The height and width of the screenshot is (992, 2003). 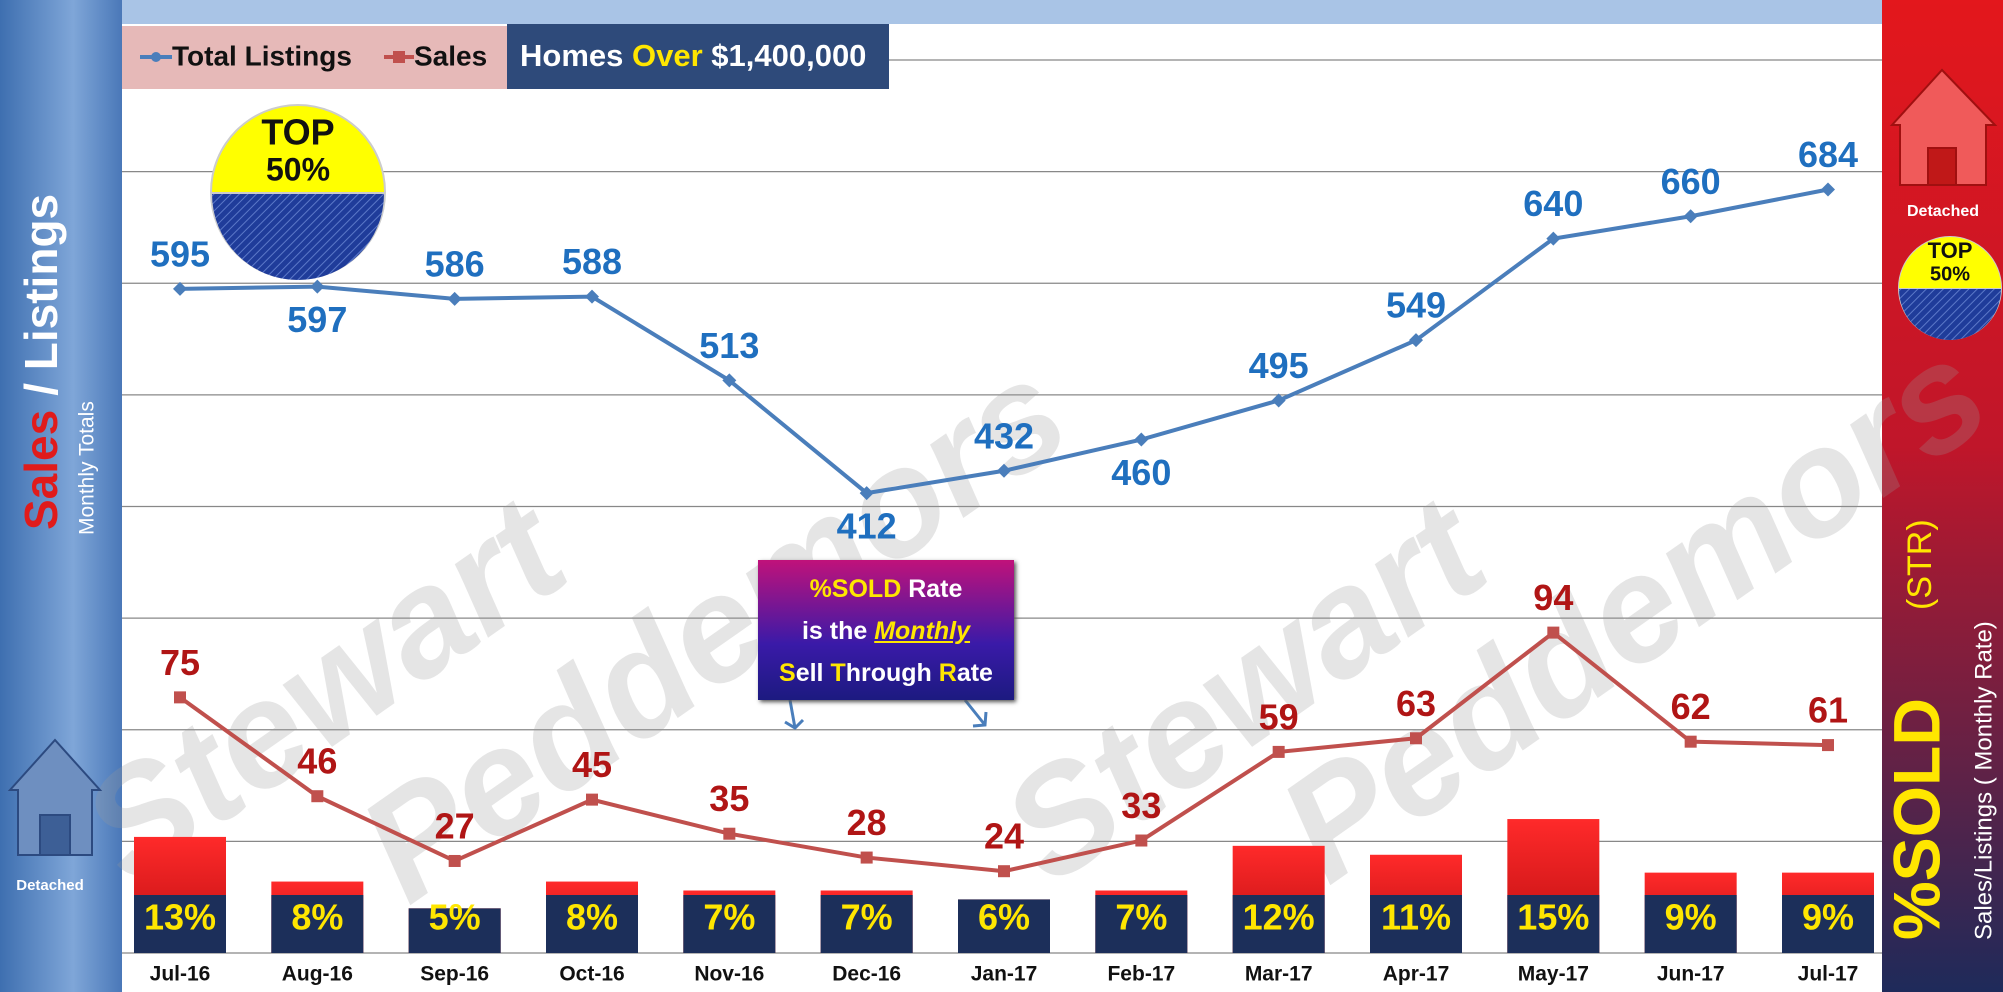 I want to click on bar-label: 9%, so click(x=1691, y=917).